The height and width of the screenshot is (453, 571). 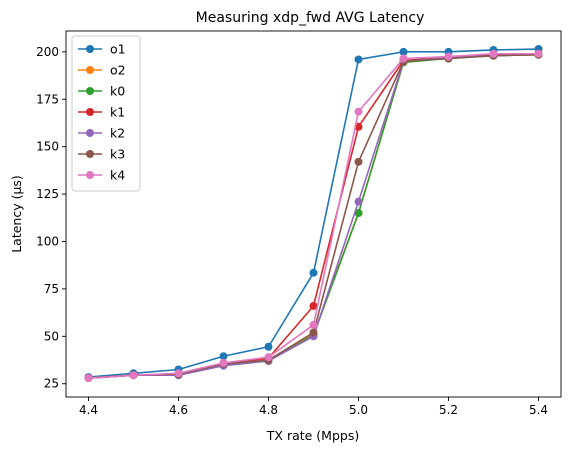 What do you see at coordinates (102, 70) in the screenshot?
I see `legend-item-o2: o2` at bounding box center [102, 70].